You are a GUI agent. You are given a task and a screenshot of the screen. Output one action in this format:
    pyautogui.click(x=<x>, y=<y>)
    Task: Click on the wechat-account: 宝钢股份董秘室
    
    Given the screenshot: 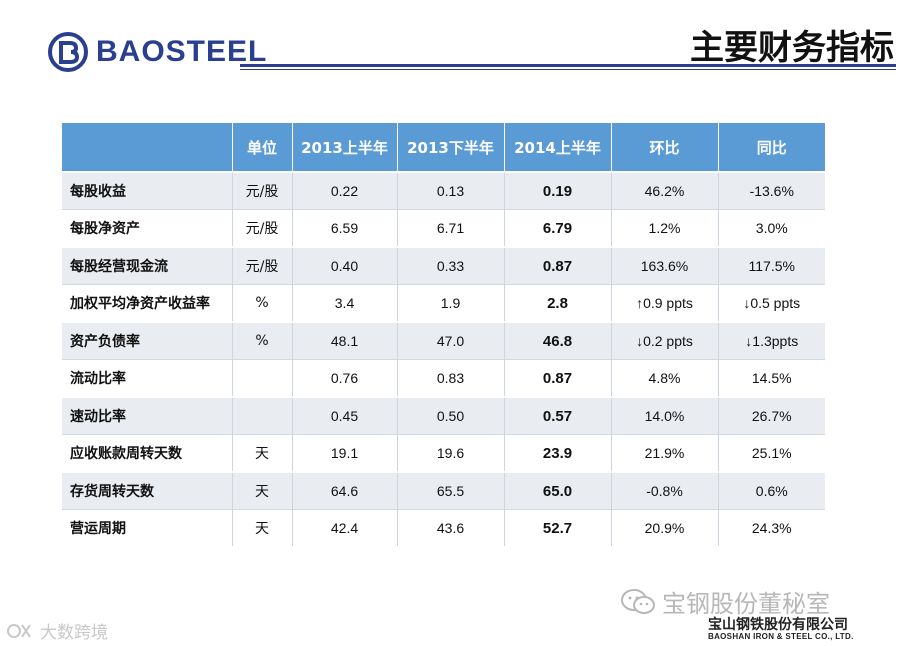 What is the action you would take?
    pyautogui.click(x=725, y=601)
    